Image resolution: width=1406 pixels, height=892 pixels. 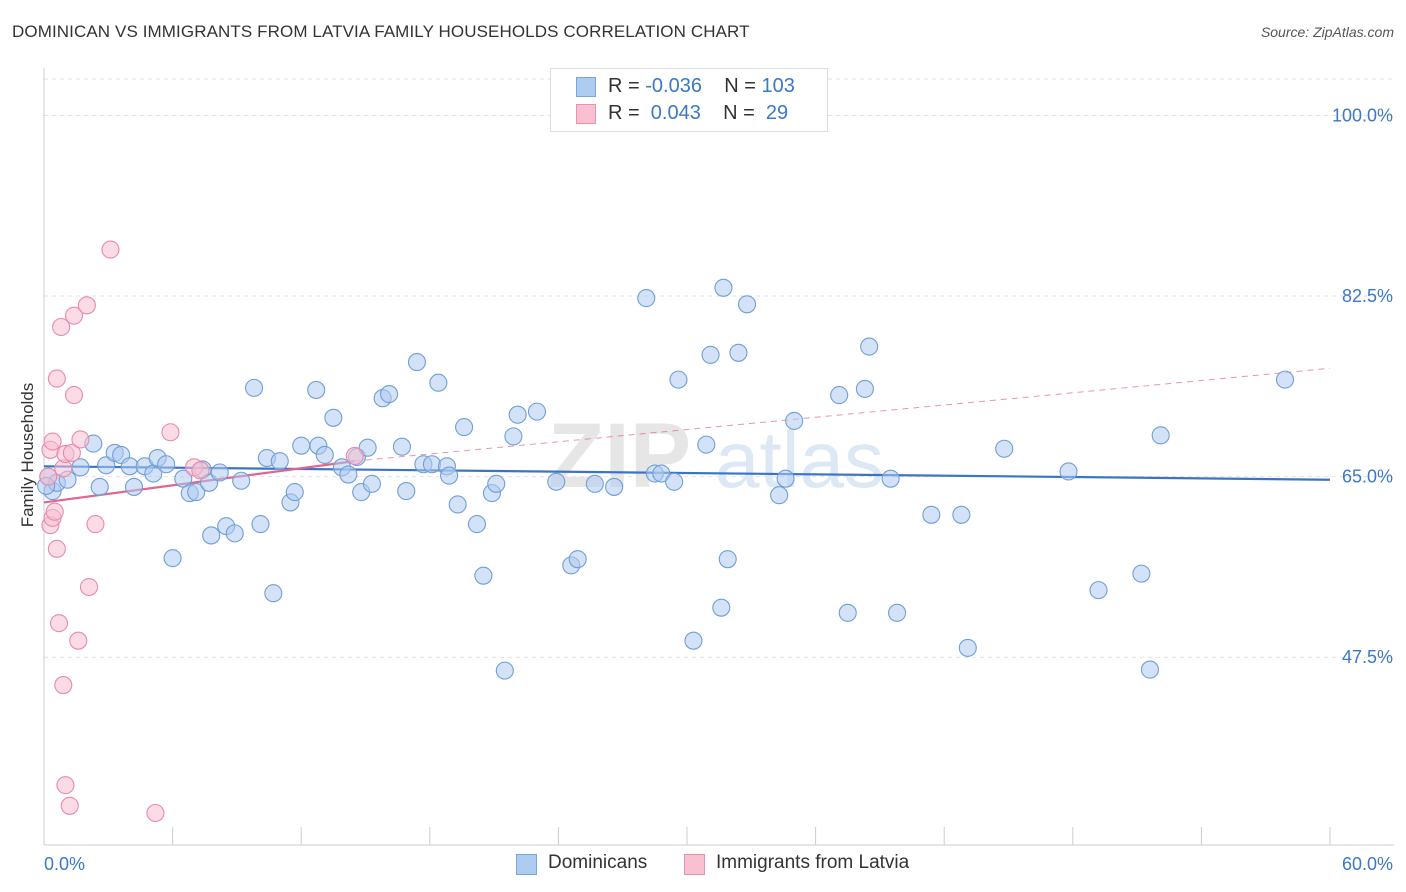 What do you see at coordinates (64, 864) in the screenshot?
I see `x-tick-label-0: 0.0%` at bounding box center [64, 864].